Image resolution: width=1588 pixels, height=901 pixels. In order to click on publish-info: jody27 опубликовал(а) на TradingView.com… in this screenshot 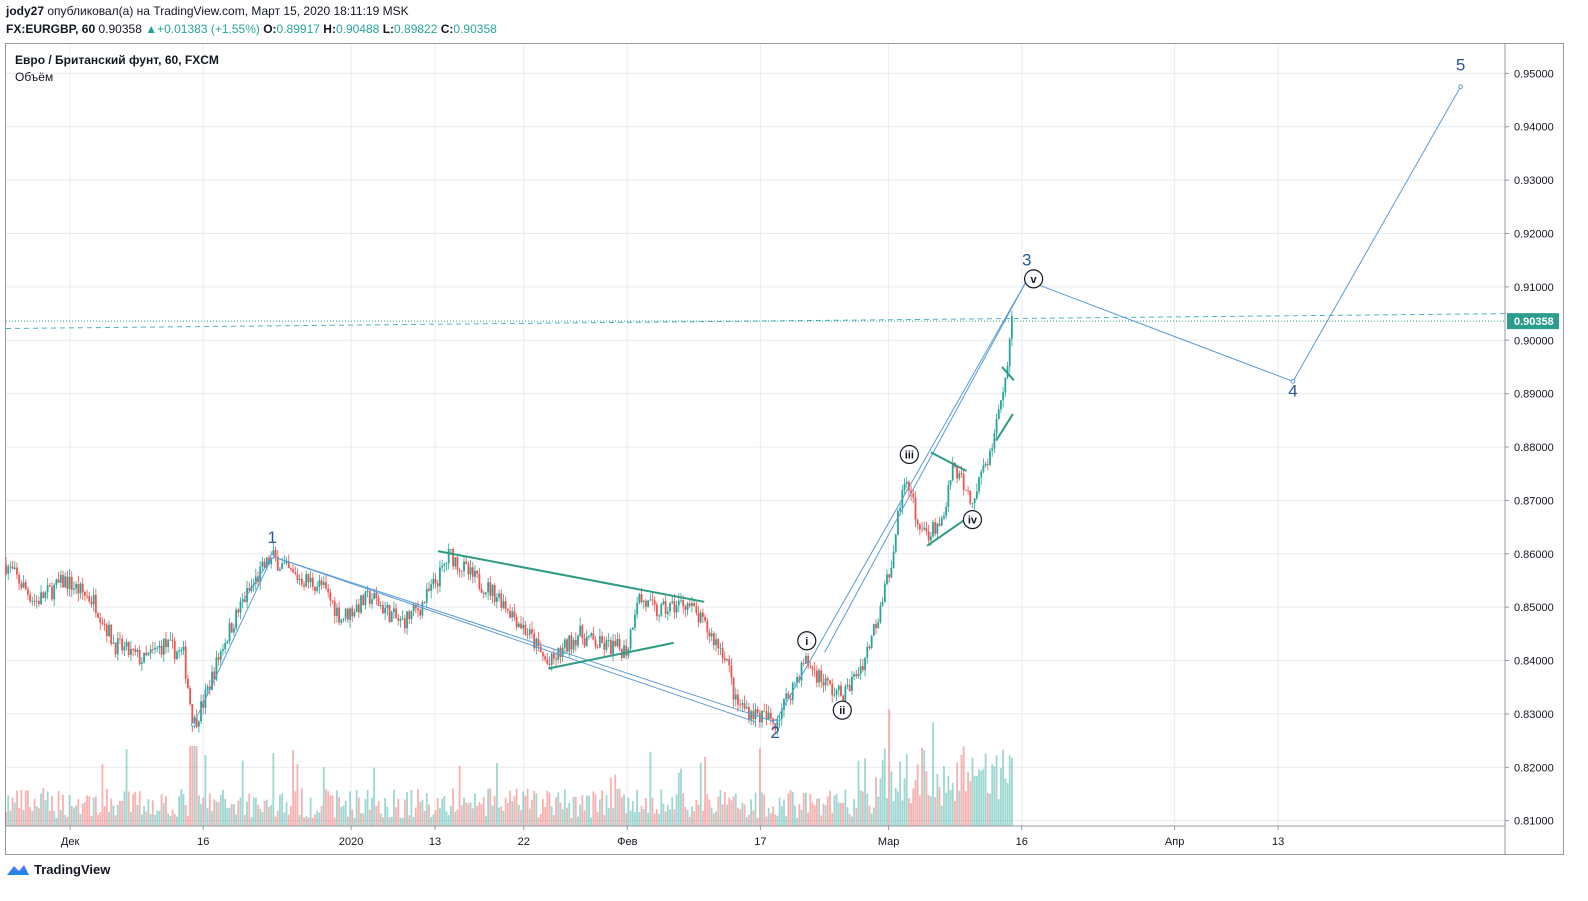, I will do `click(207, 11)`.